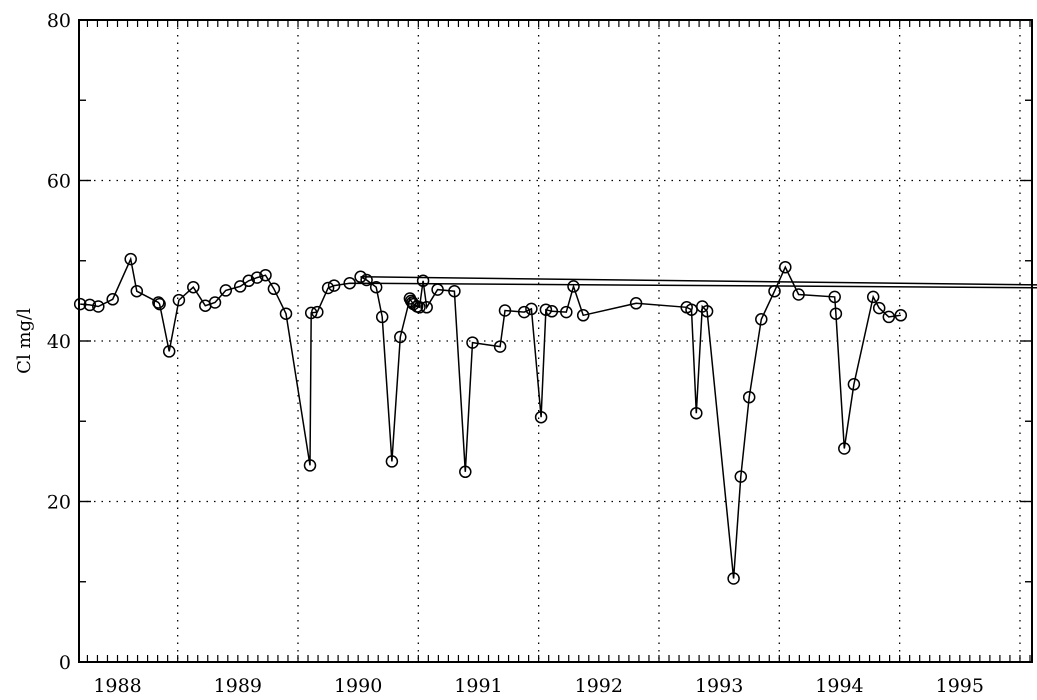 Image resolution: width=1037 pixels, height=700 pixels. What do you see at coordinates (65, 663) in the screenshot?
I see `y-tick-label: 0` at bounding box center [65, 663].